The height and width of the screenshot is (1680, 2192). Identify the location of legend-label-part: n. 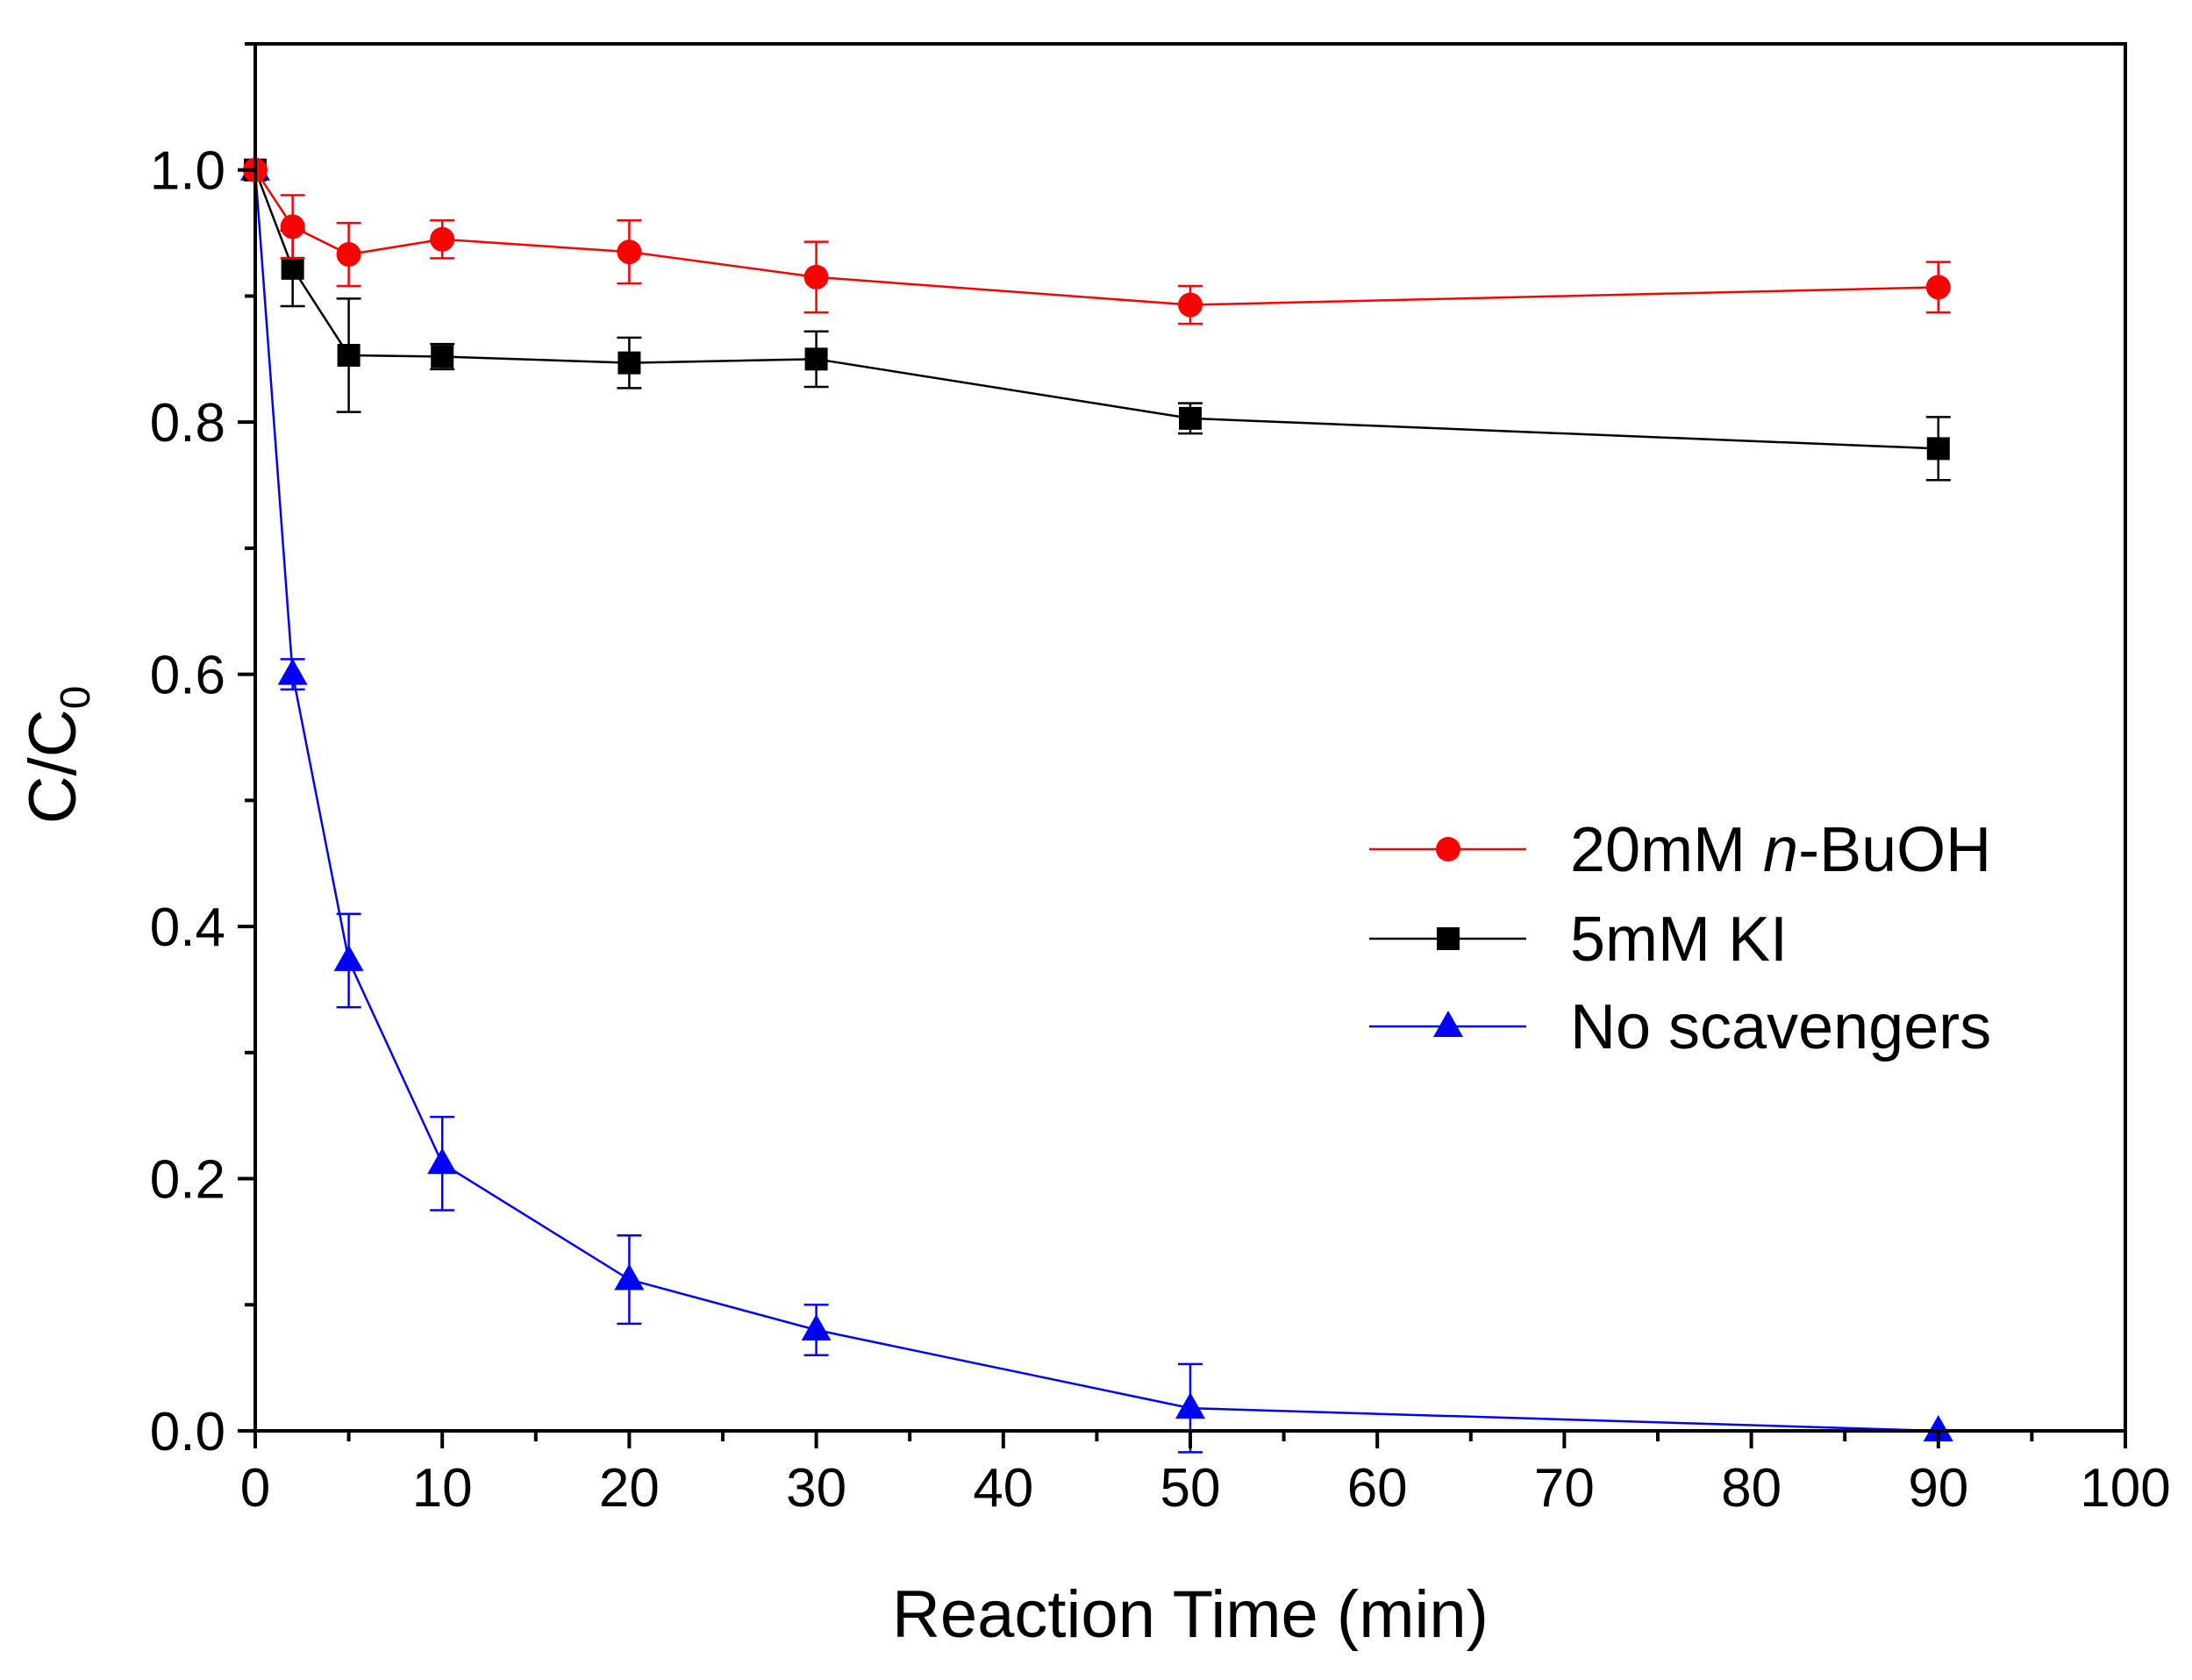
(1780, 850).